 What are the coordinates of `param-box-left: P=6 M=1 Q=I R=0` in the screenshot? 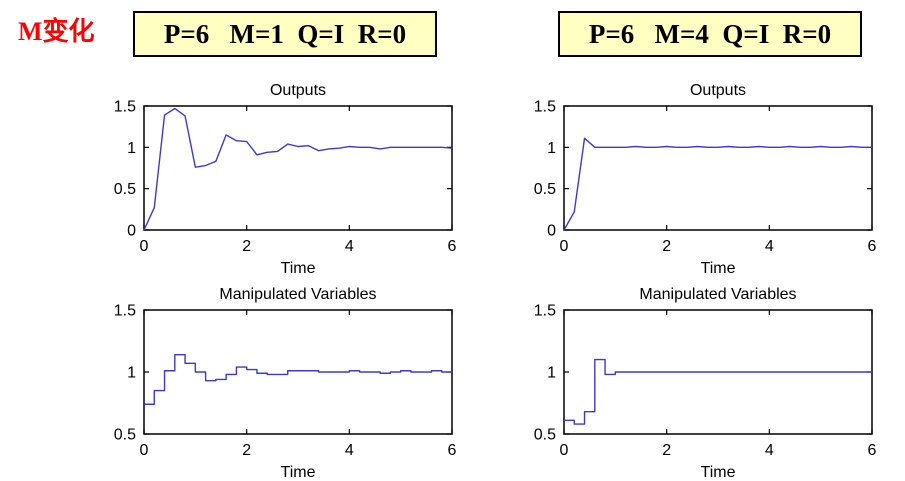 It's located at (285, 34).